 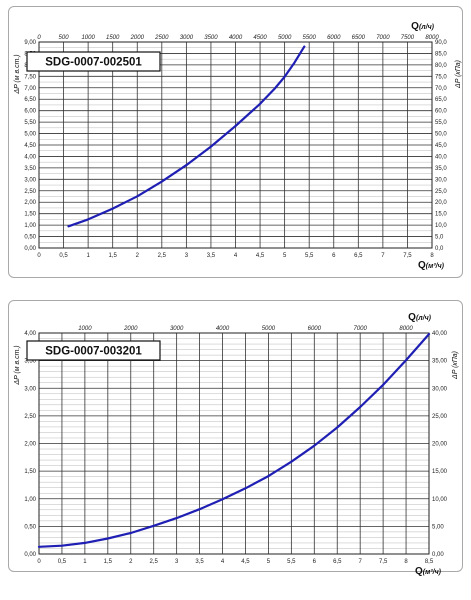 What do you see at coordinates (440, 389) in the screenshot?
I see `y2-tick-label: 30,00` at bounding box center [440, 389].